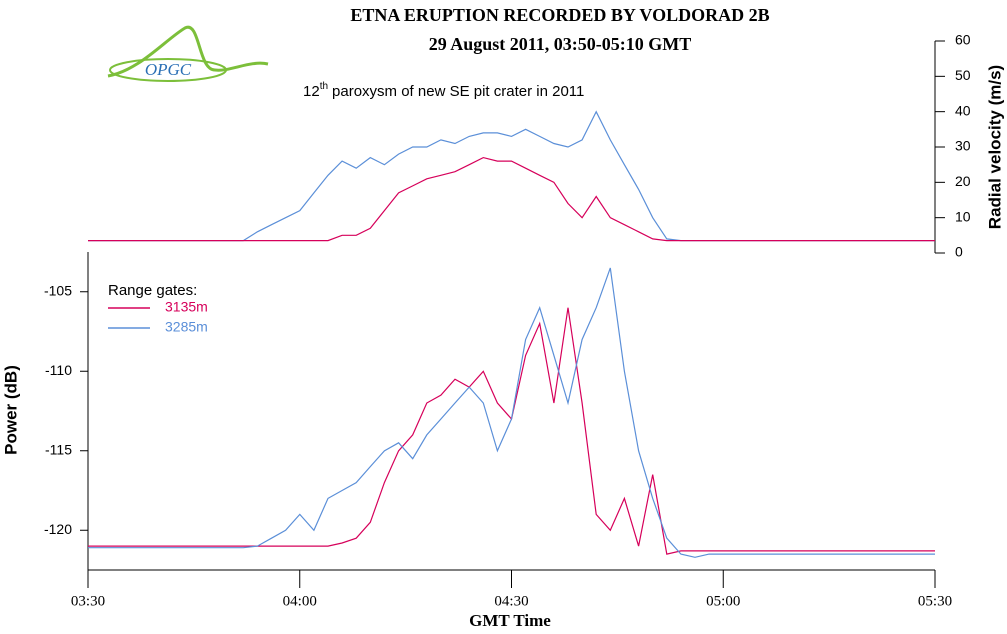  What do you see at coordinates (723, 601) in the screenshot?
I see `x-tick-label: 05:00` at bounding box center [723, 601].